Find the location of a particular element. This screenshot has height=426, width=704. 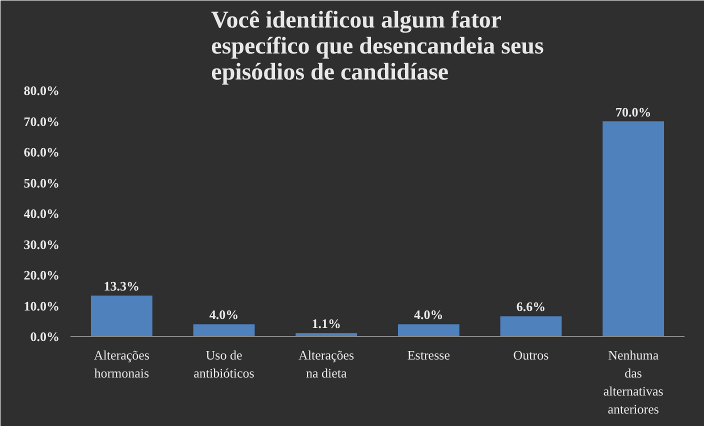

x-tick-label: Nenhuma das alternativas anteriores is located at coordinates (633, 382).